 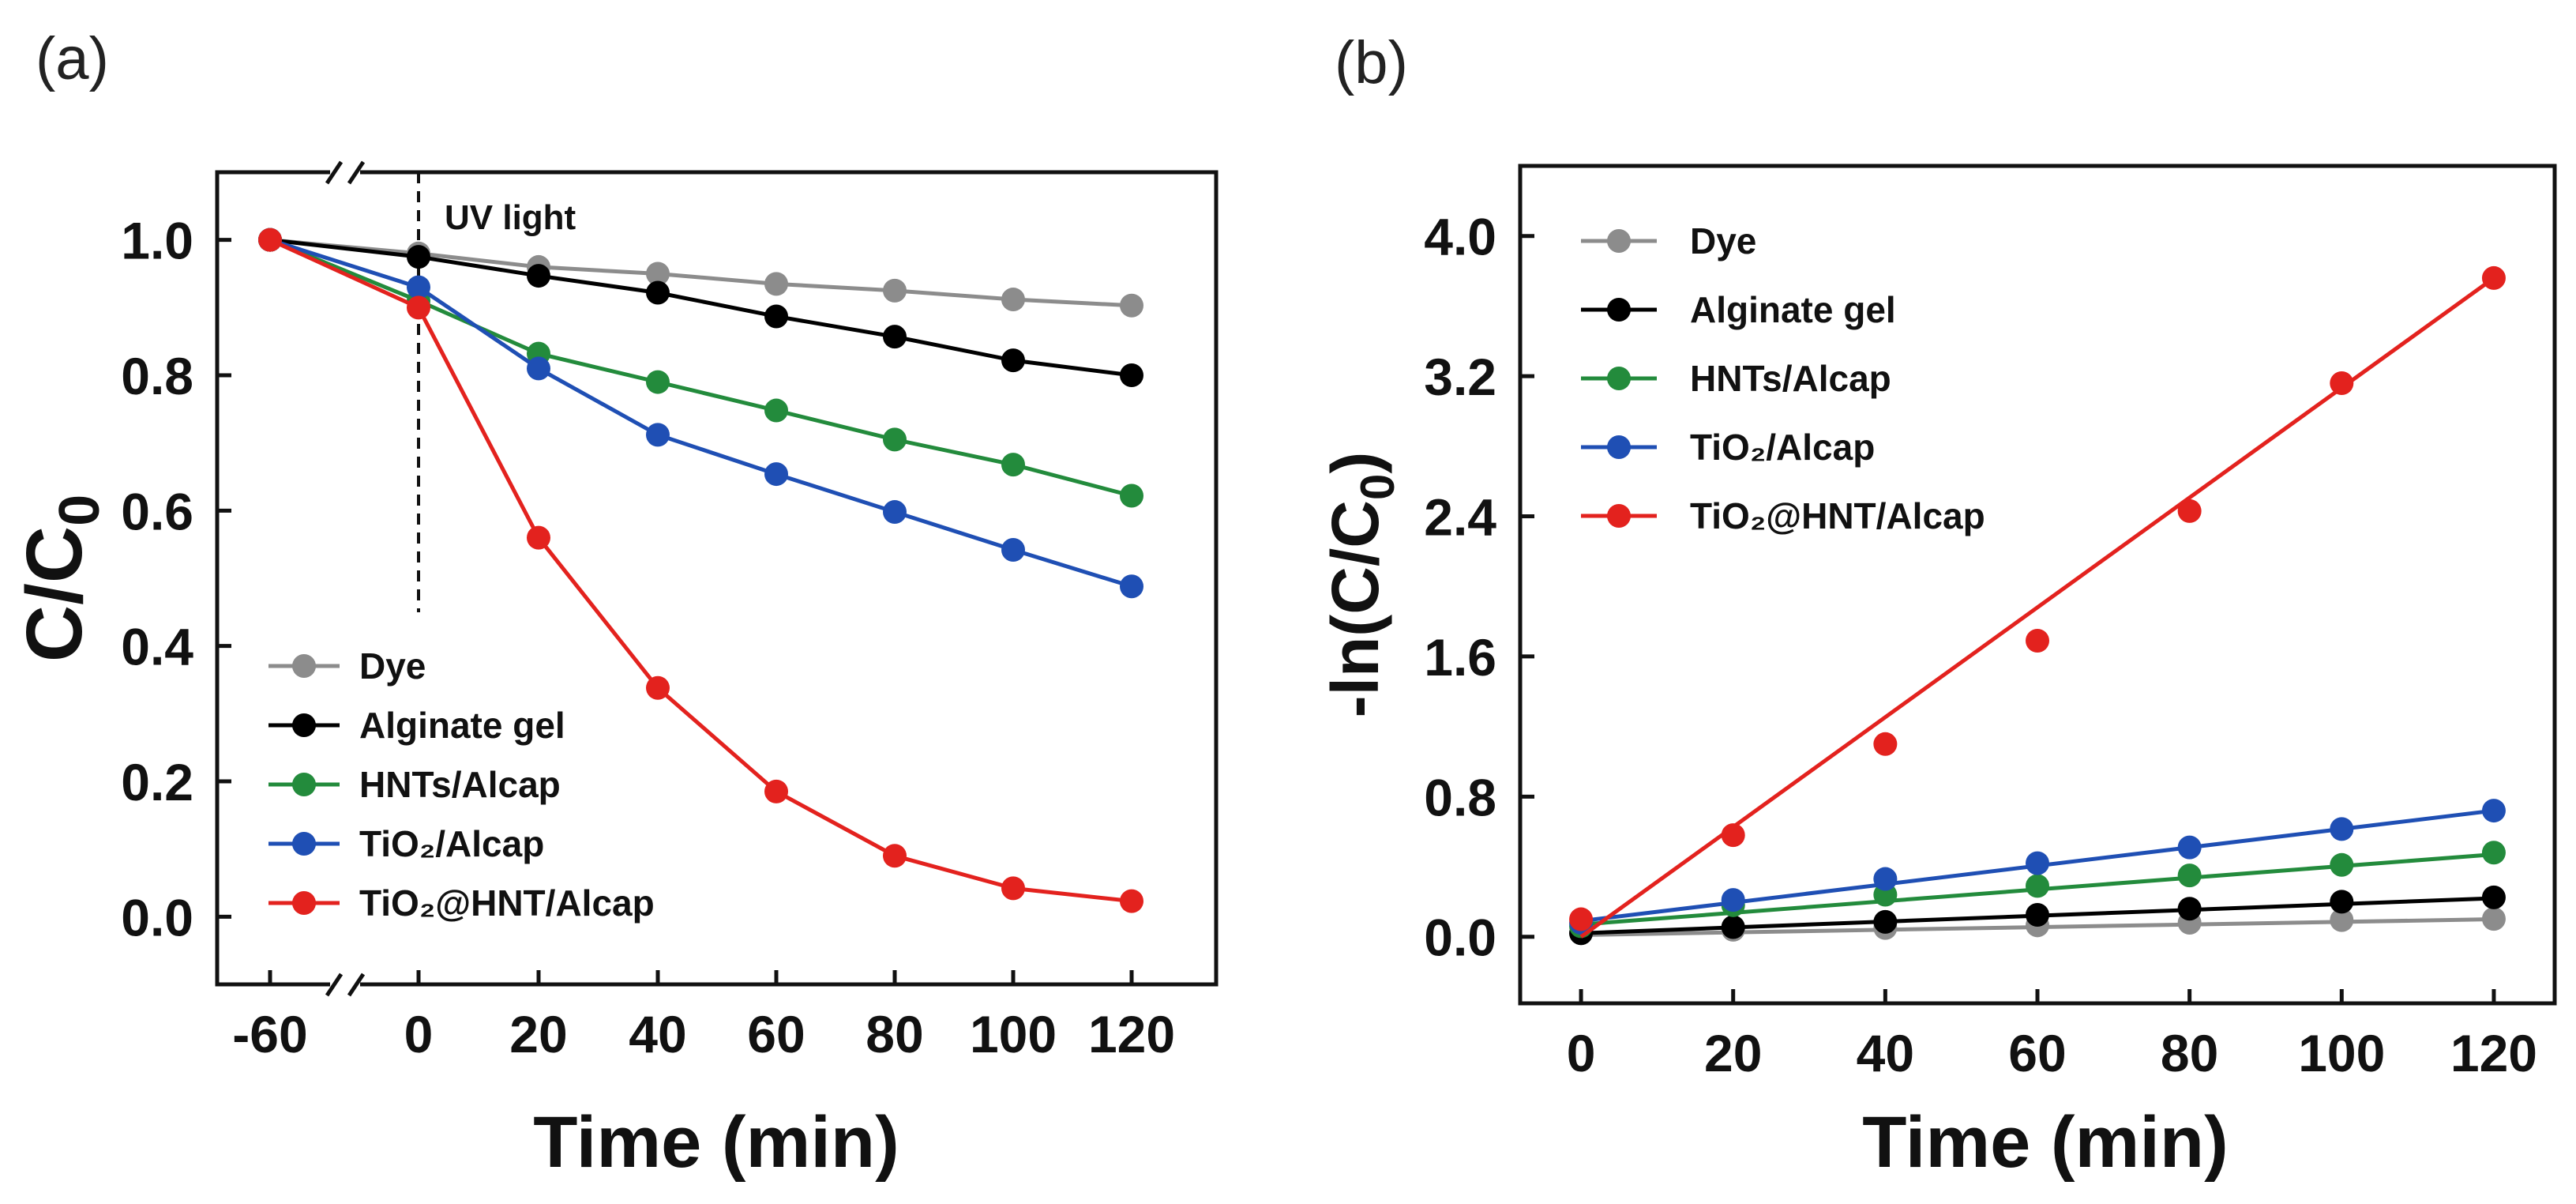 I want to click on panel-a-x-tick-label: 80, so click(x=894, y=1034).